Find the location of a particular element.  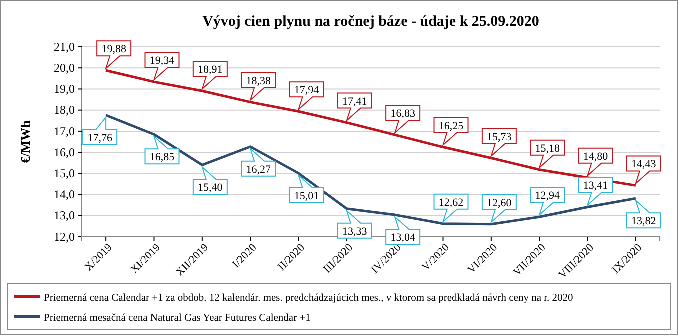

y-tick-label: 12,0 is located at coordinates (64, 237).